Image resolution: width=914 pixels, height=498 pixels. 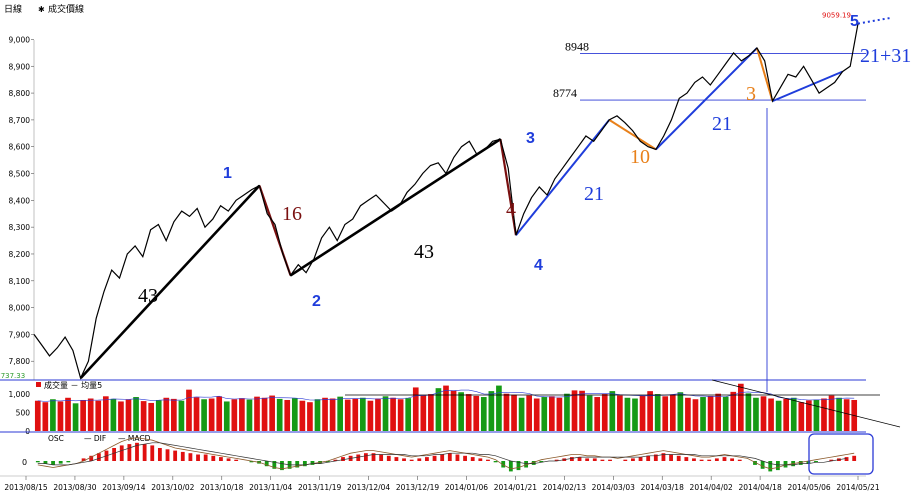 I want to click on wave-number-label: 4, so click(x=538, y=265).